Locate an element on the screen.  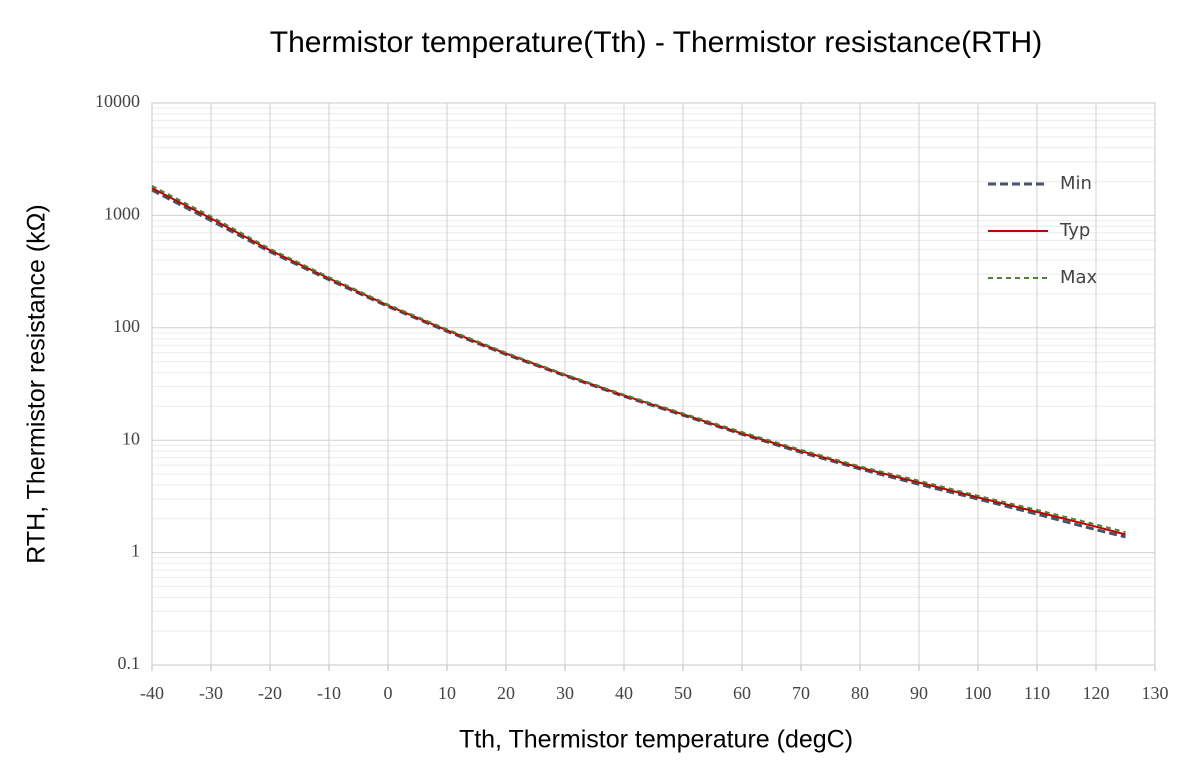
x-tick-label: 50 is located at coordinates (683, 693).